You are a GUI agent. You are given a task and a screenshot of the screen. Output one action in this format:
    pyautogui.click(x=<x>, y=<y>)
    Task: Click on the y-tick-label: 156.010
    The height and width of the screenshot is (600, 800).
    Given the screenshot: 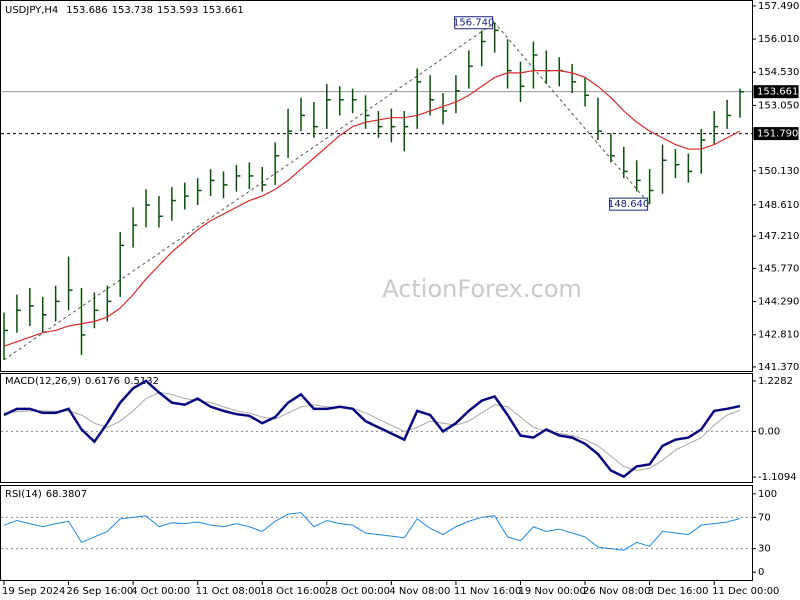 What is the action you would take?
    pyautogui.click(x=778, y=39)
    